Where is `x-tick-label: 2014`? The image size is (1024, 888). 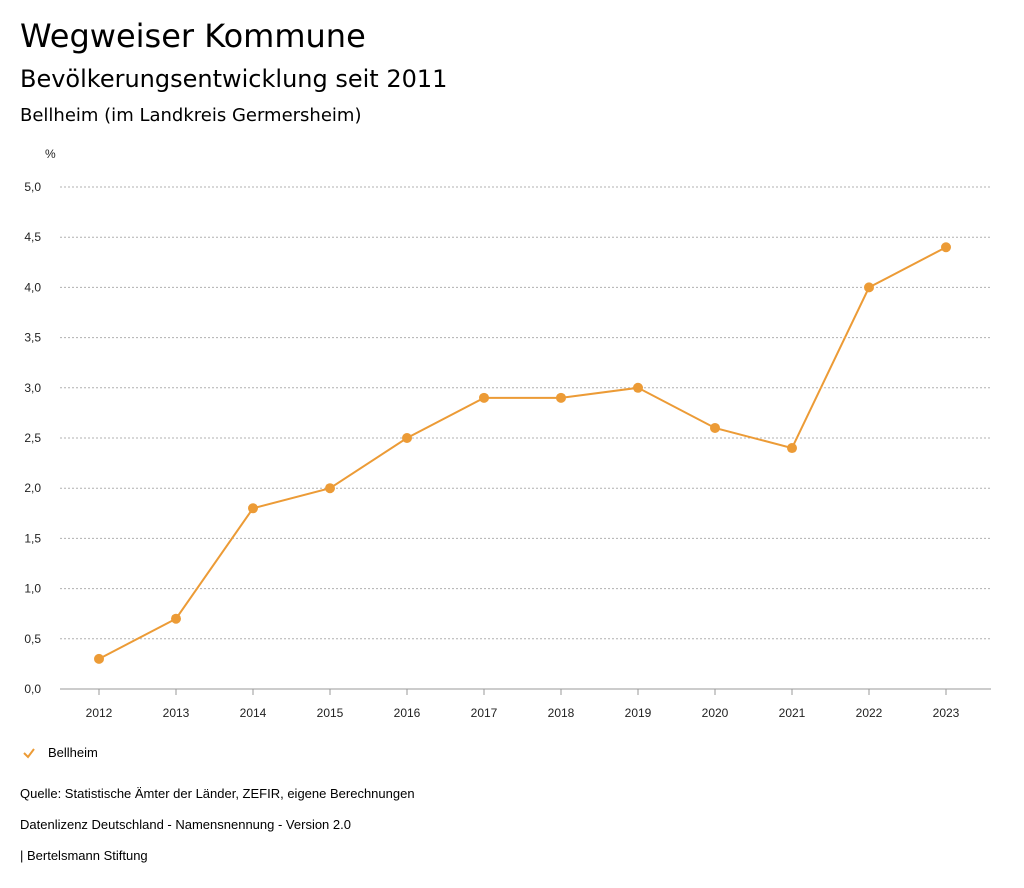
x-tick-label: 2014 is located at coordinates (253, 713).